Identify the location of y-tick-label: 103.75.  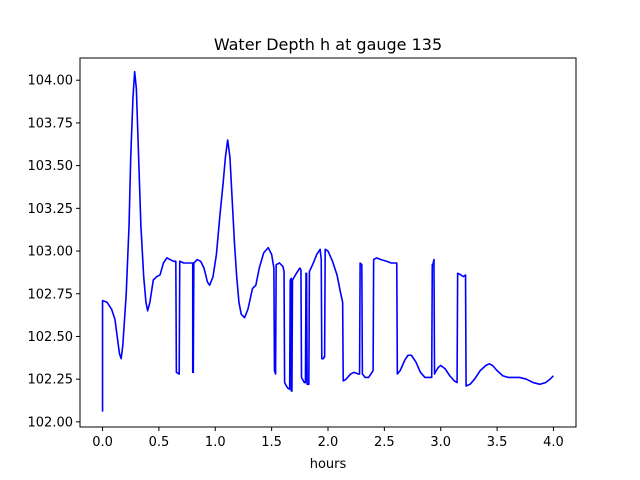
(51, 123).